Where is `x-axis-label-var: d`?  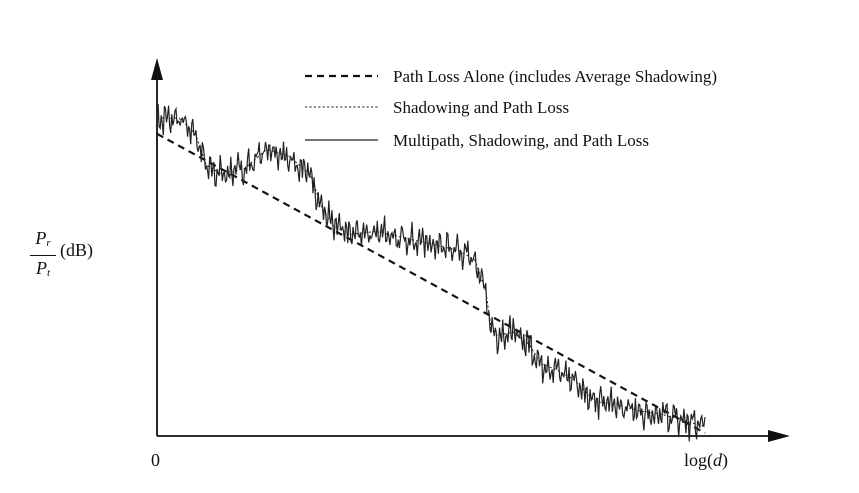 x-axis-label-var: d is located at coordinates (718, 460).